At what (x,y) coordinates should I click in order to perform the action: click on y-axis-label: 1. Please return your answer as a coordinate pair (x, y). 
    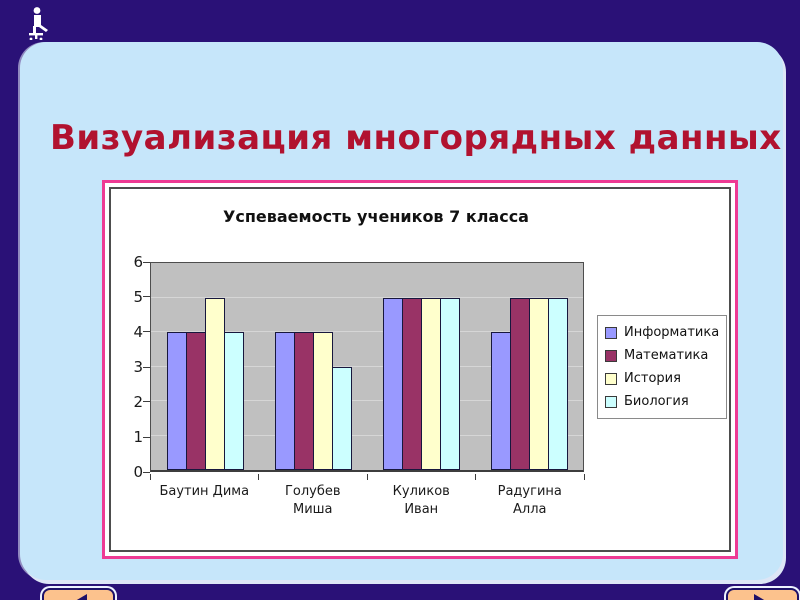
    Looking at the image, I should click on (138, 437).